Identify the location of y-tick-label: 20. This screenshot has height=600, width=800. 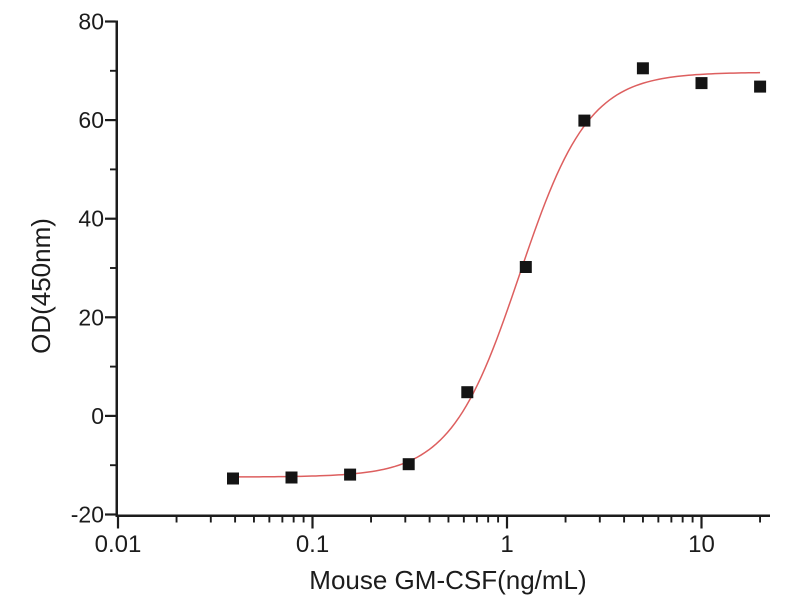
(91, 317).